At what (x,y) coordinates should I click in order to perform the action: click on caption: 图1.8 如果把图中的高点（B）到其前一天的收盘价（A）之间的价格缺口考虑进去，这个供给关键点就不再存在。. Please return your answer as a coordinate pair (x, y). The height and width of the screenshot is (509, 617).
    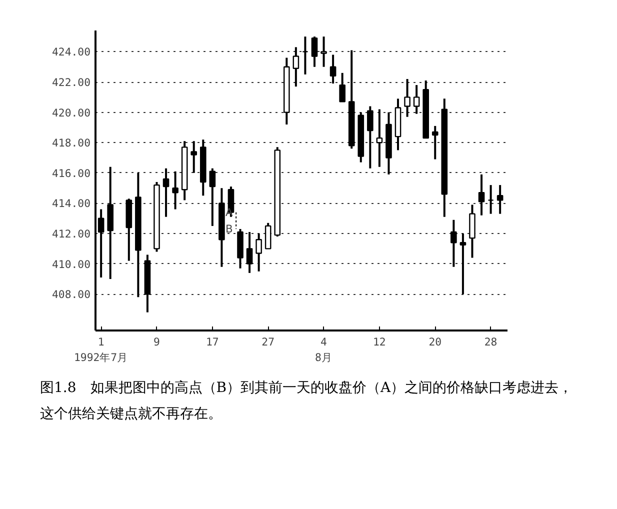
    Looking at the image, I should click on (307, 401).